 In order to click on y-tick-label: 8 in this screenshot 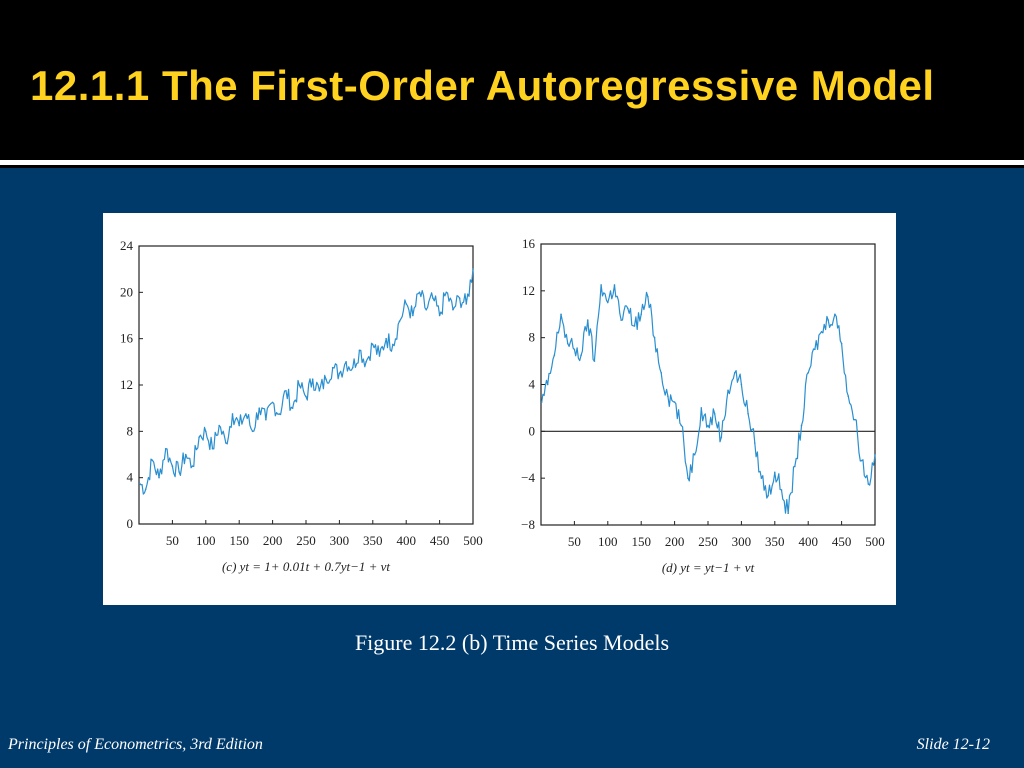, I will do `click(532, 337)`.